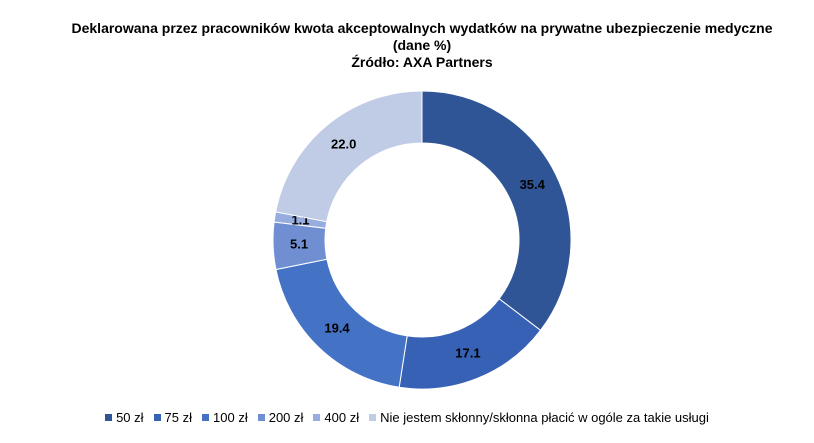 The image size is (814, 443). I want to click on data-label: 17.1, so click(467, 353).